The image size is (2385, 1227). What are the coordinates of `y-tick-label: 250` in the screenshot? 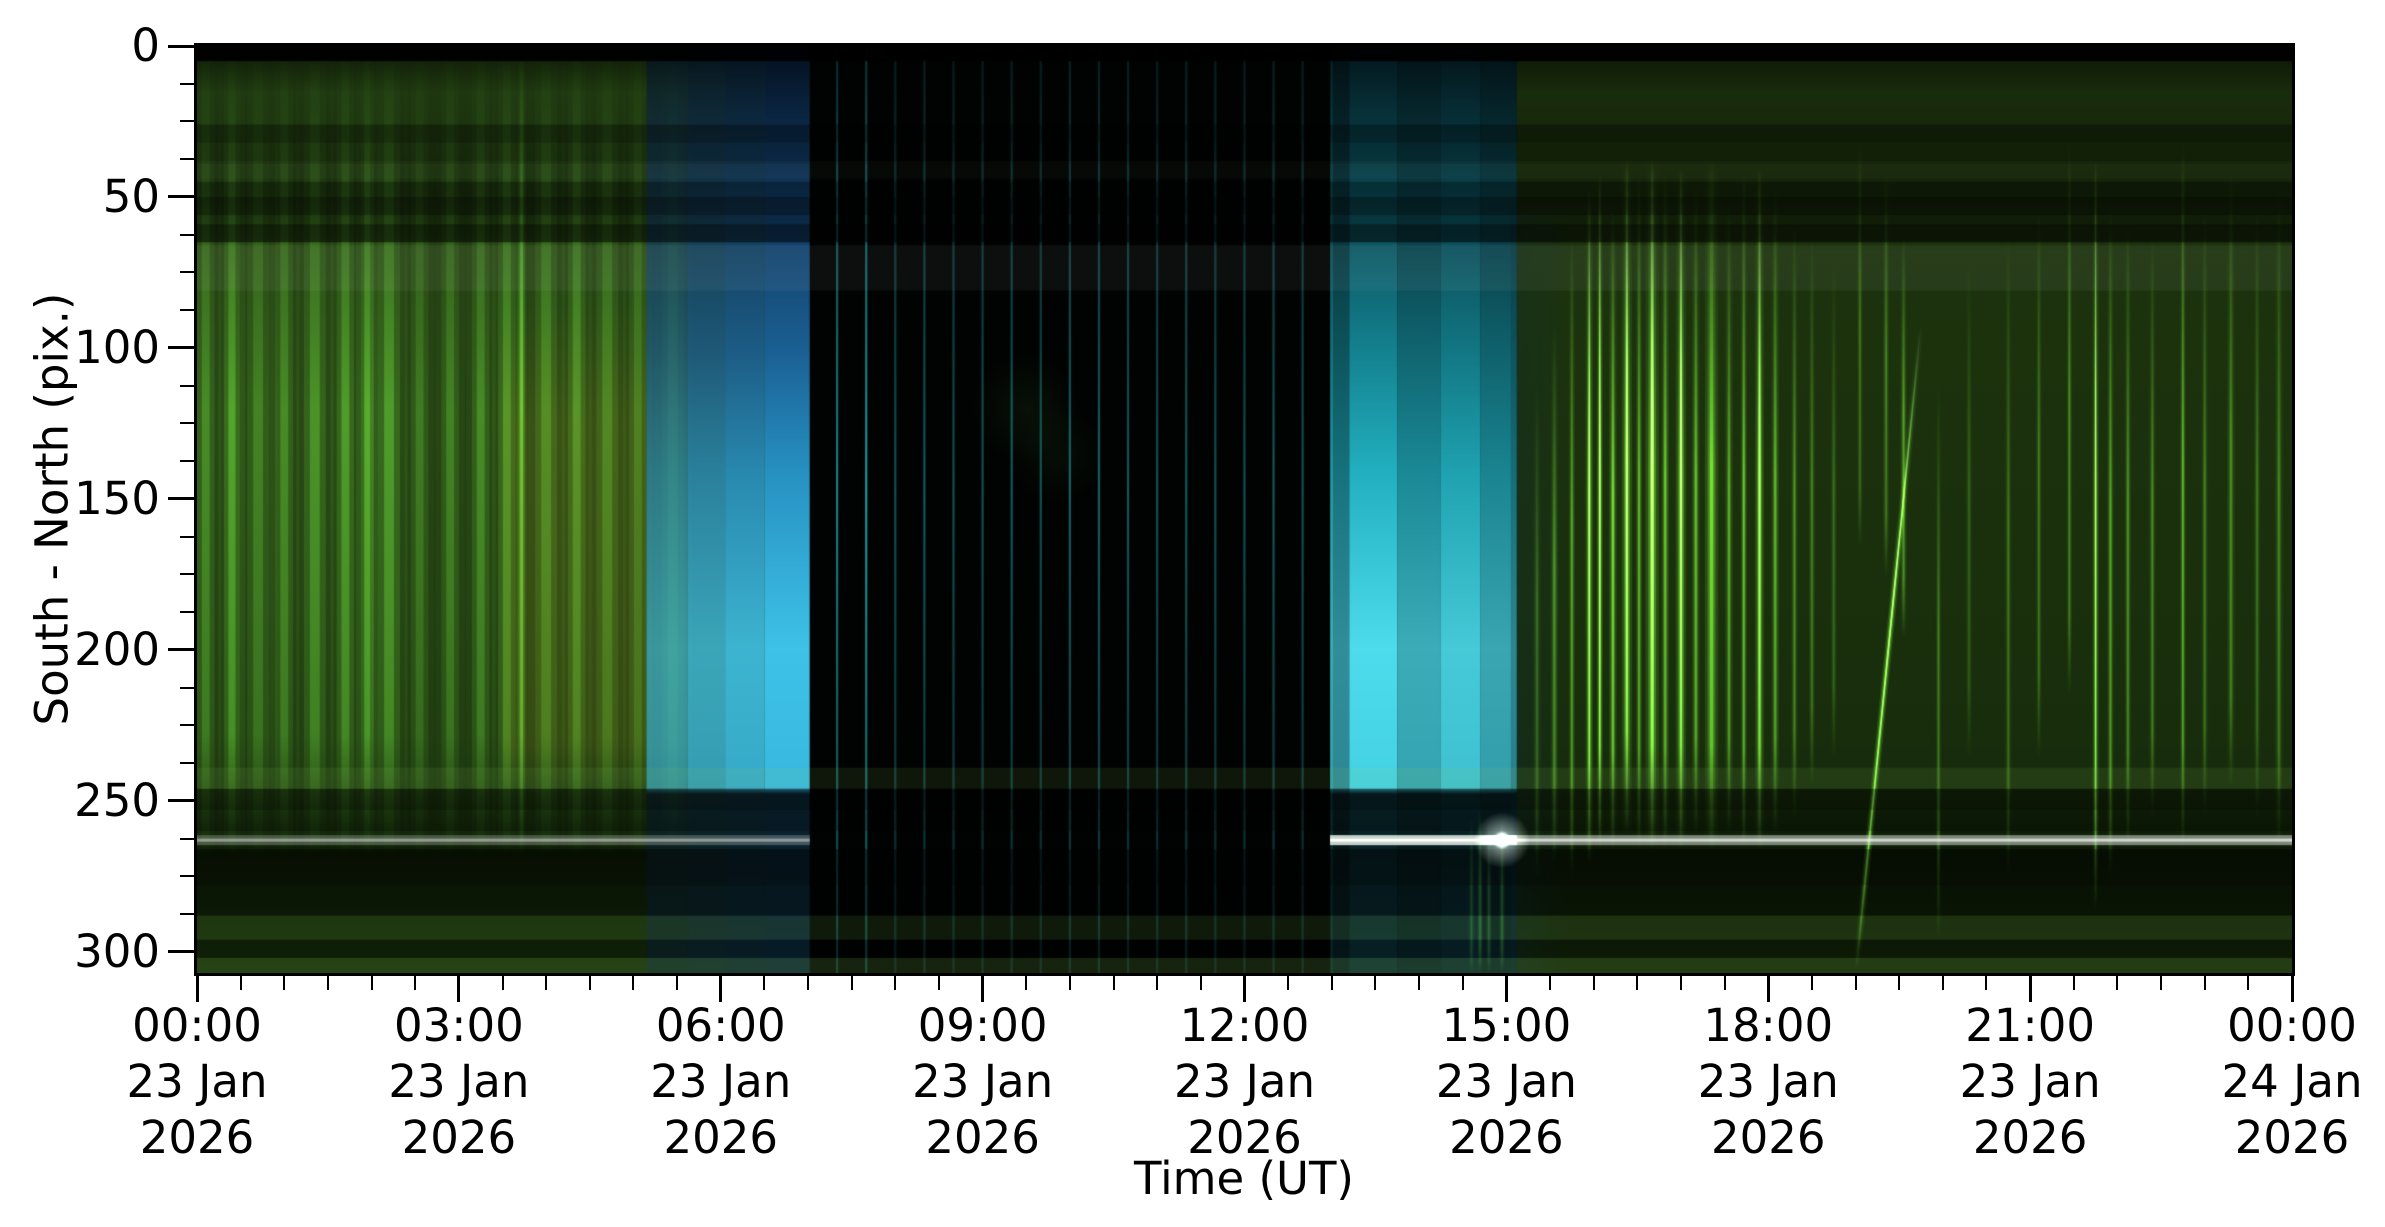 It's located at (117, 800).